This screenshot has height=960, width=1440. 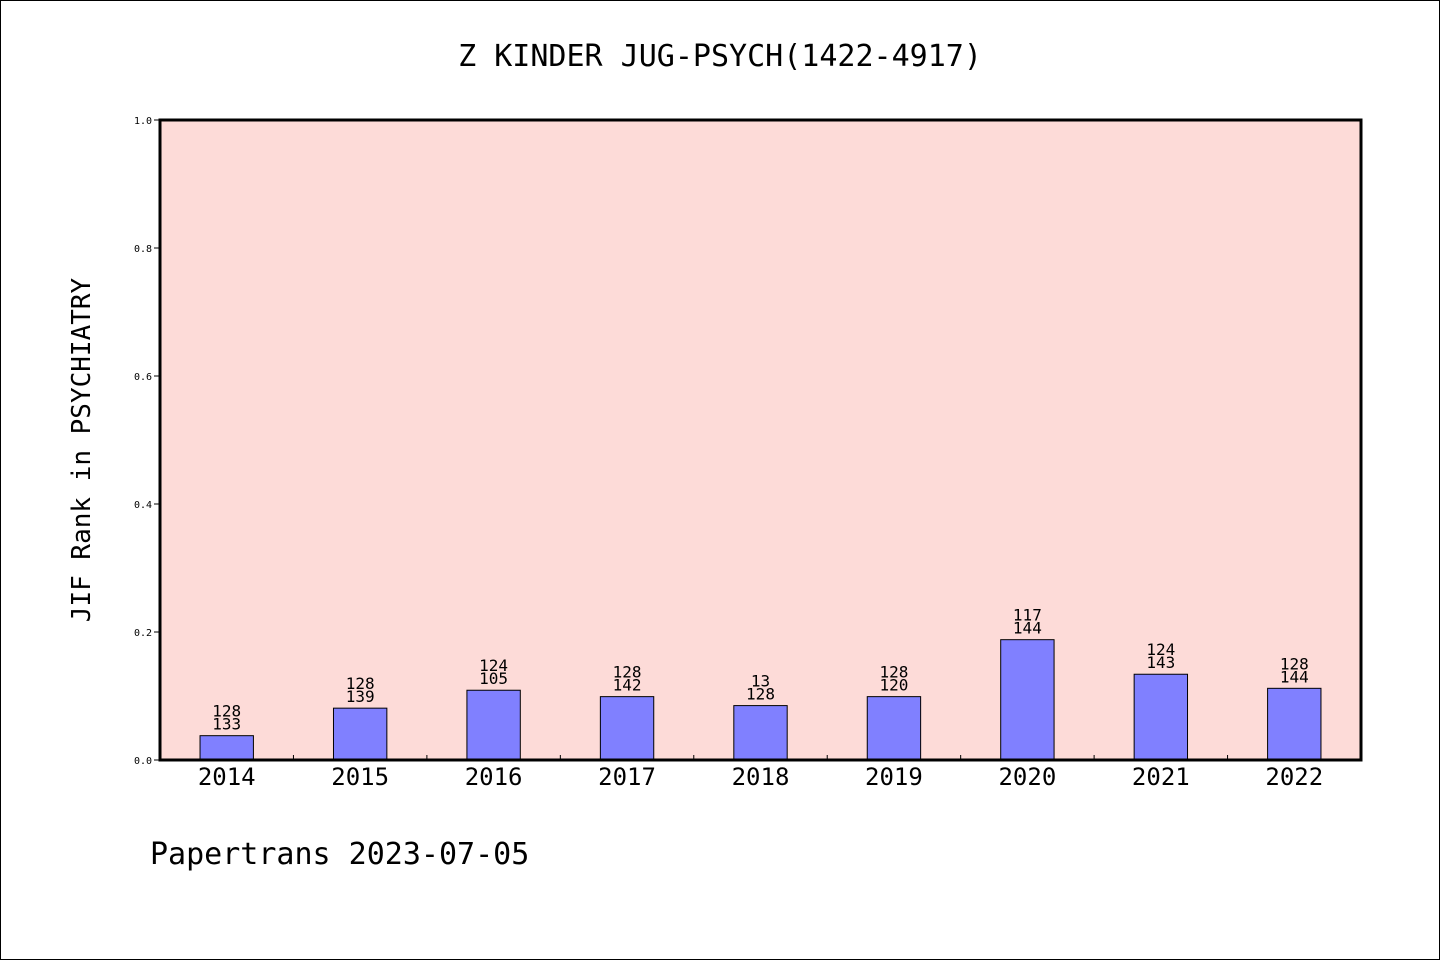 I want to click on x-tick-label: 2017, so click(x=627, y=777).